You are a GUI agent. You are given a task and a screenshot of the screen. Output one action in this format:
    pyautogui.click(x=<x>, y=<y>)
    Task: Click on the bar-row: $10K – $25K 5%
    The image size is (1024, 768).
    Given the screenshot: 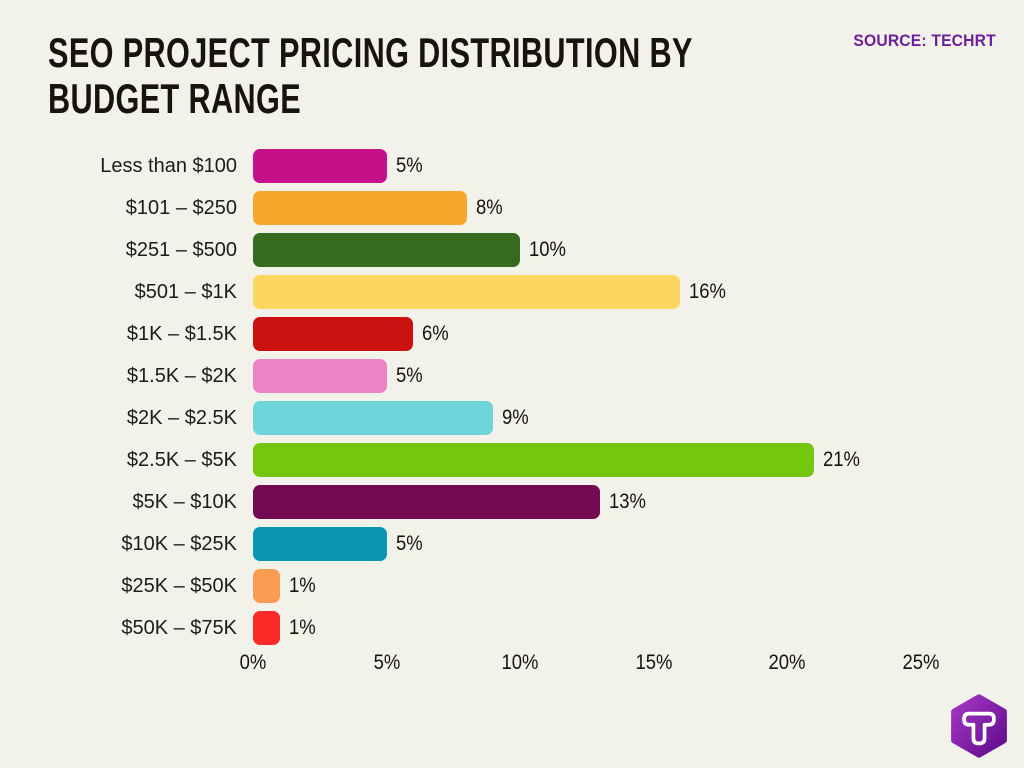 What is the action you would take?
    pyautogui.click(x=518, y=544)
    